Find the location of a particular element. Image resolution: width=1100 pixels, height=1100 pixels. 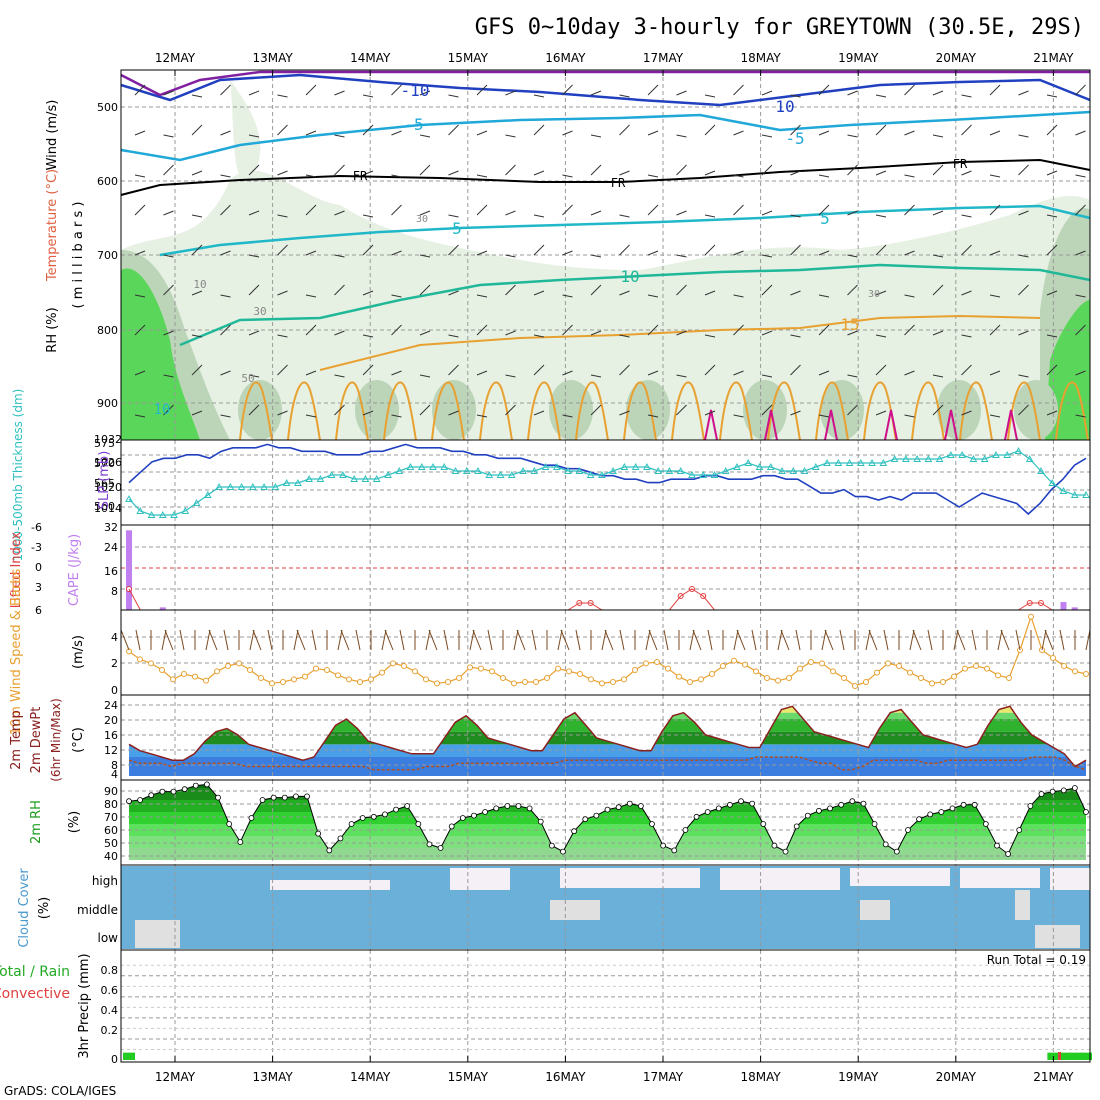

temp-band is located at coordinates (607, 709).